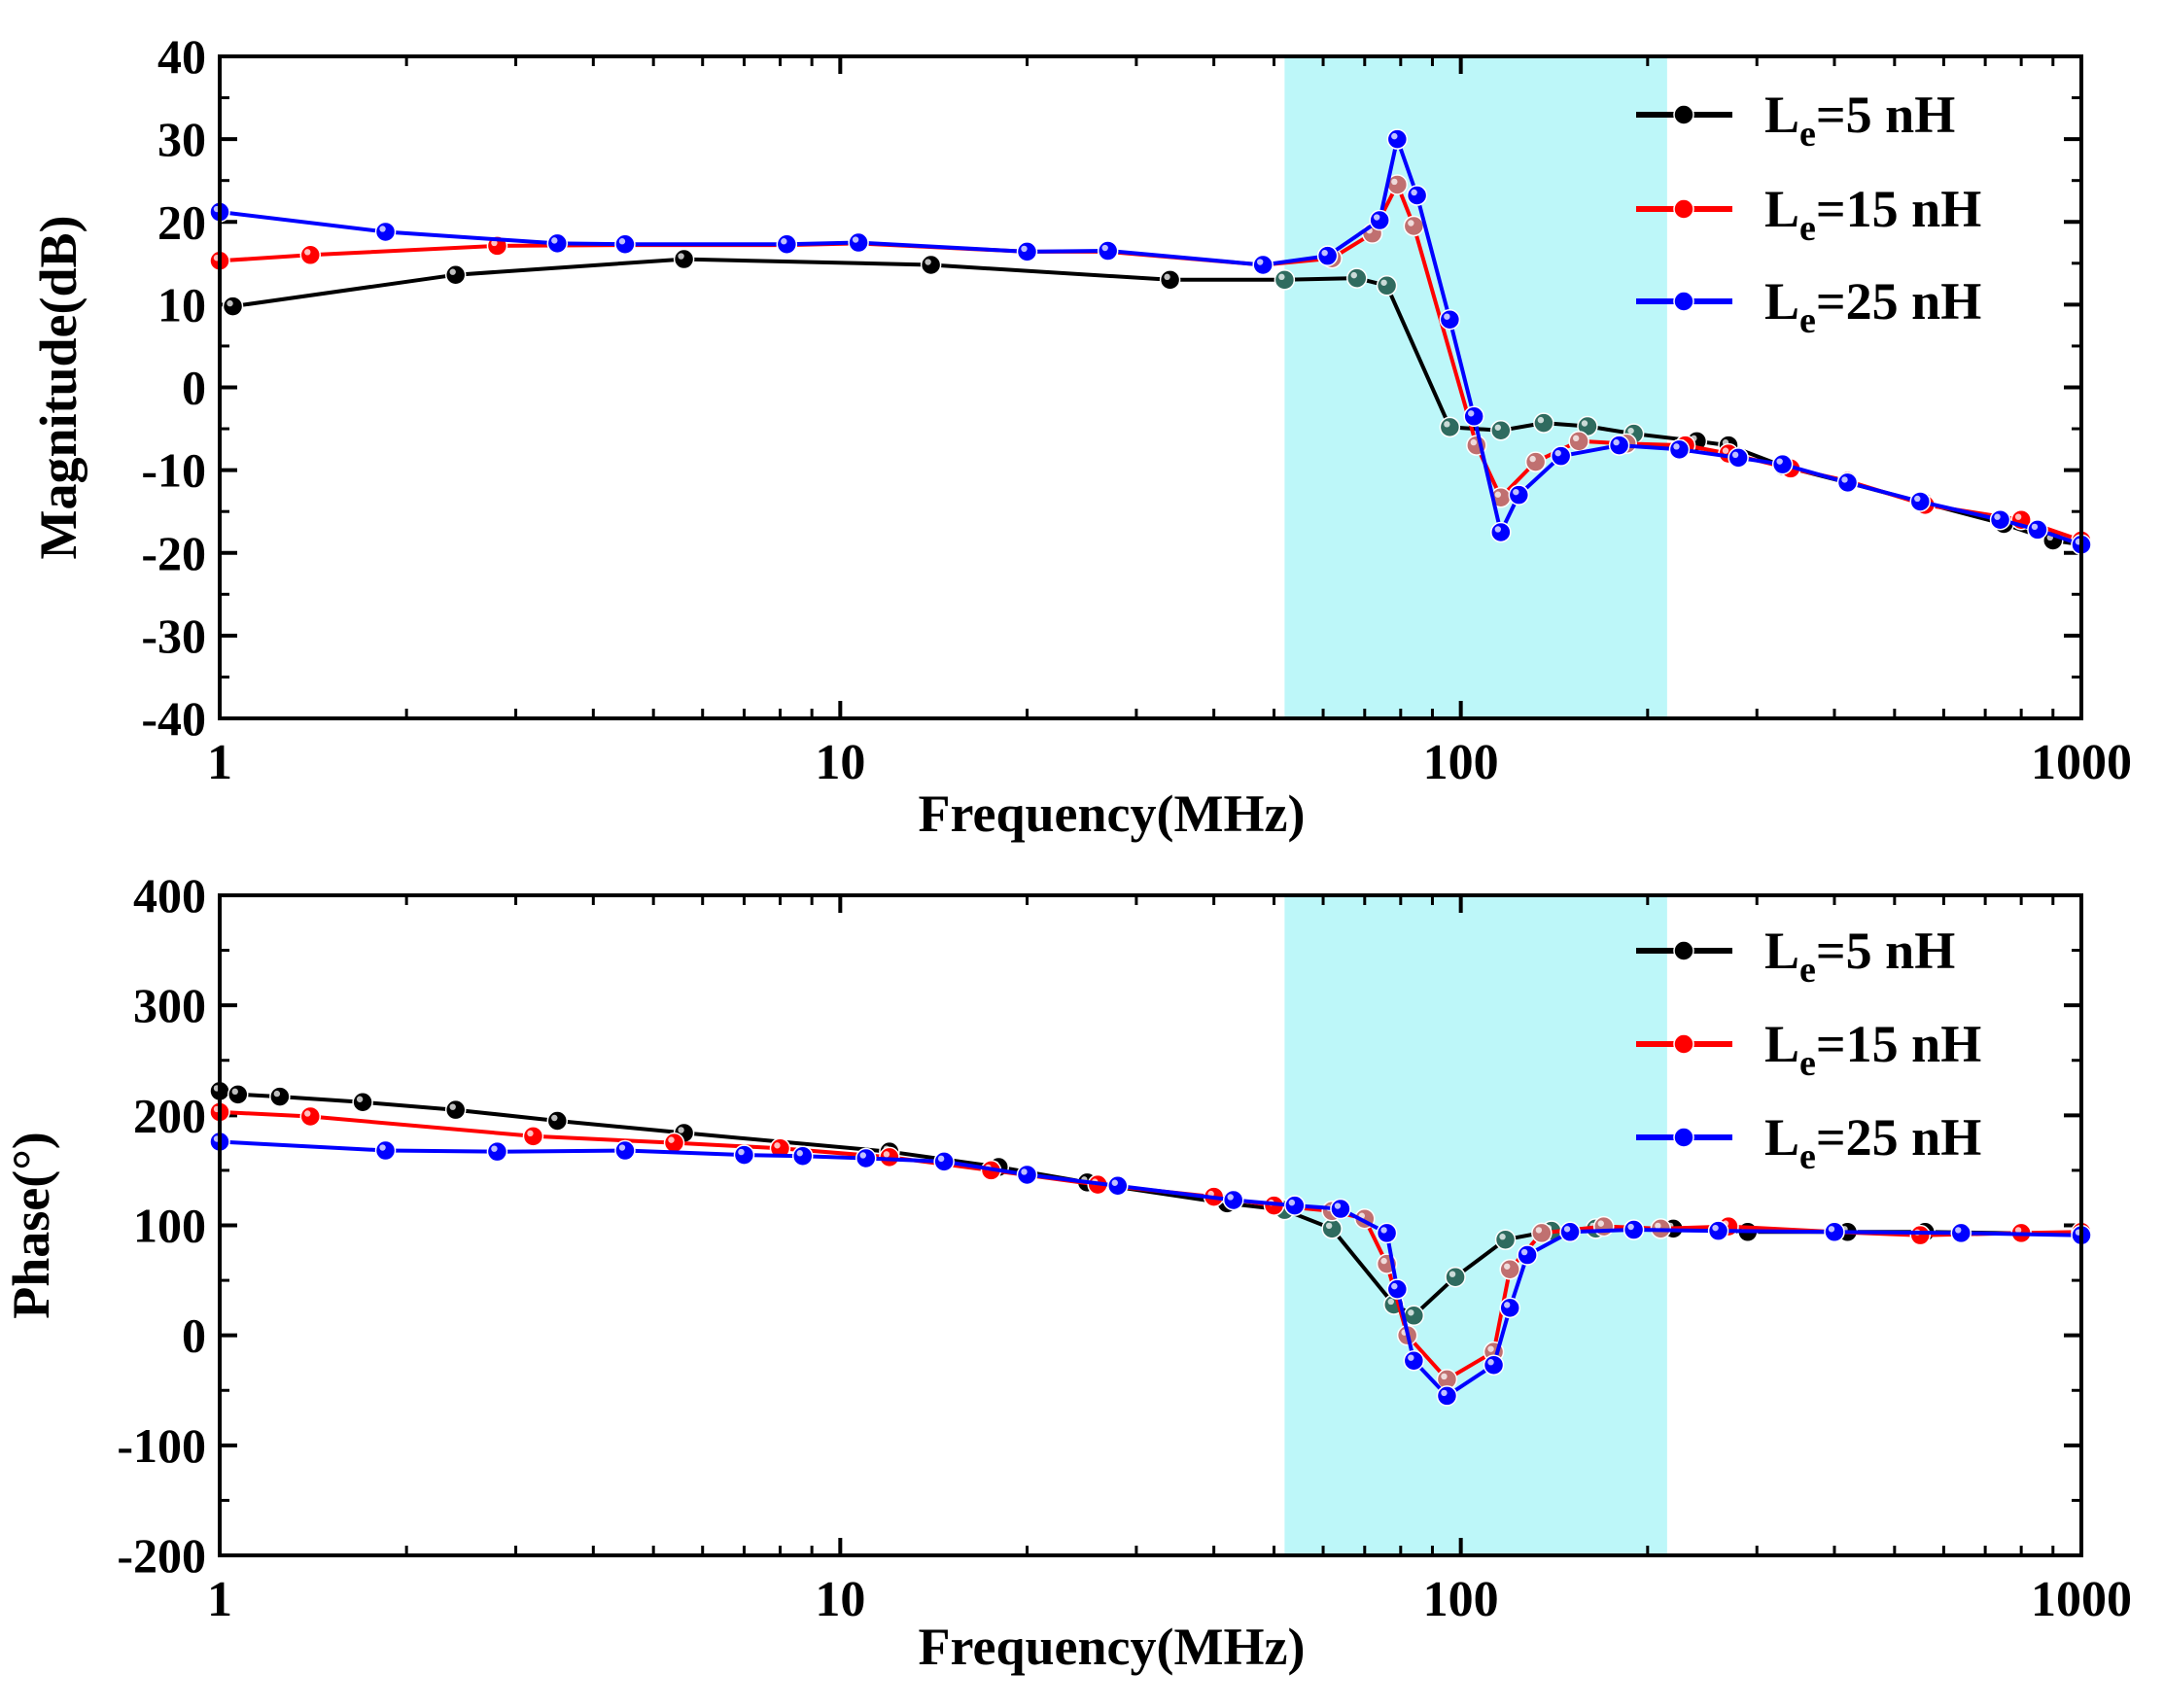  What do you see at coordinates (181, 222) in the screenshot?
I see `y-tick-label: 20` at bounding box center [181, 222].